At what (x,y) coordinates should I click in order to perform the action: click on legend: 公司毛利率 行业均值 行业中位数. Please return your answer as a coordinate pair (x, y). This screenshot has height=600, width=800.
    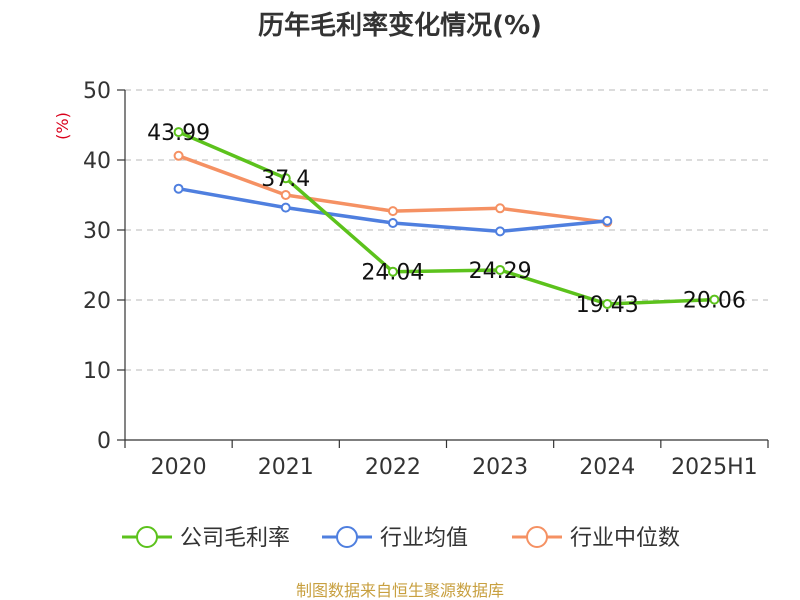
    Looking at the image, I should click on (401, 538).